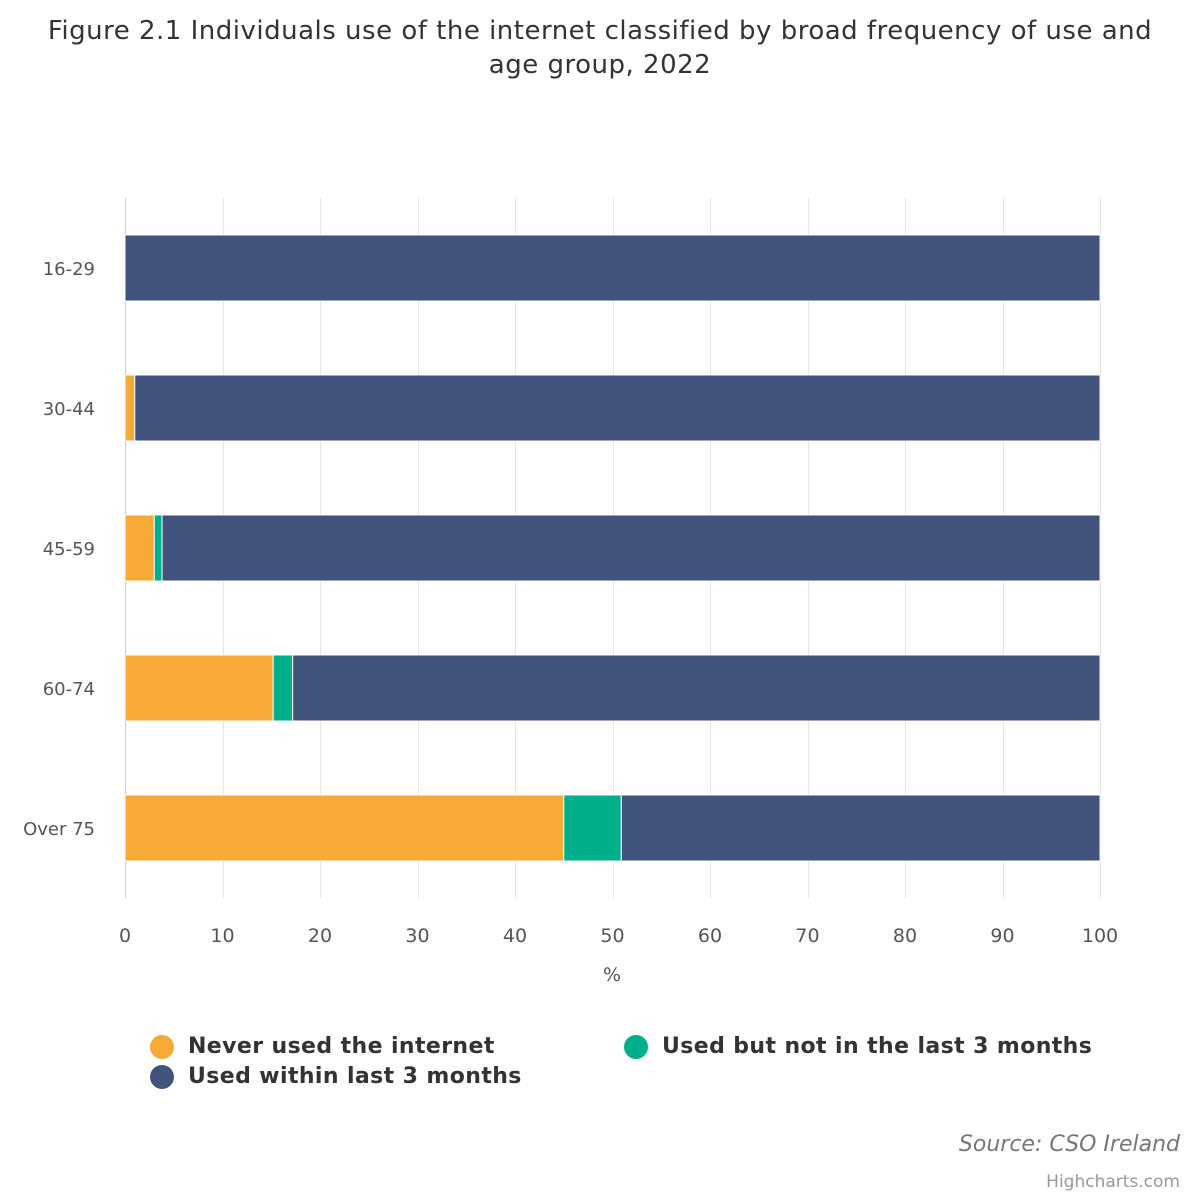 The image size is (1200, 1200). I want to click on value-axis: 0 10 20 30 40 50 60 70 80 90 100, so click(618, 936).